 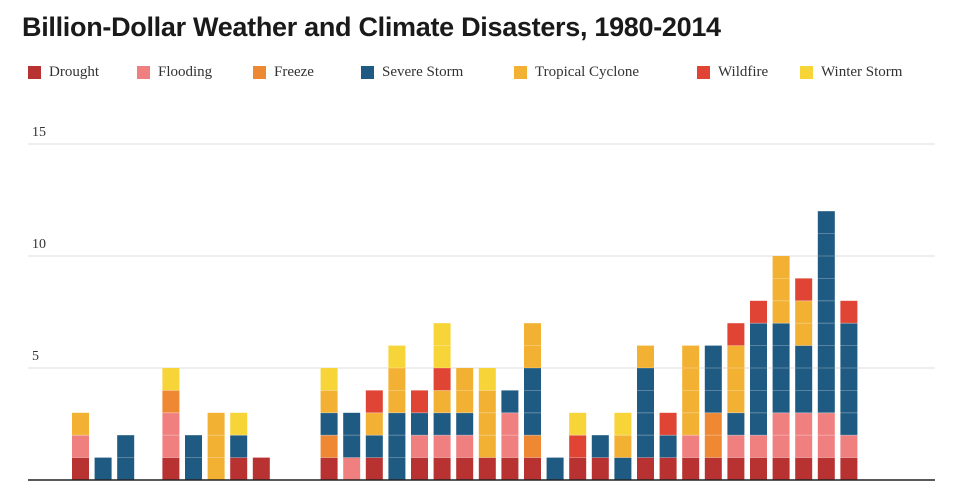 What do you see at coordinates (239, 446) in the screenshot?
I see `bar-segment-severe-storm-1987` at bounding box center [239, 446].